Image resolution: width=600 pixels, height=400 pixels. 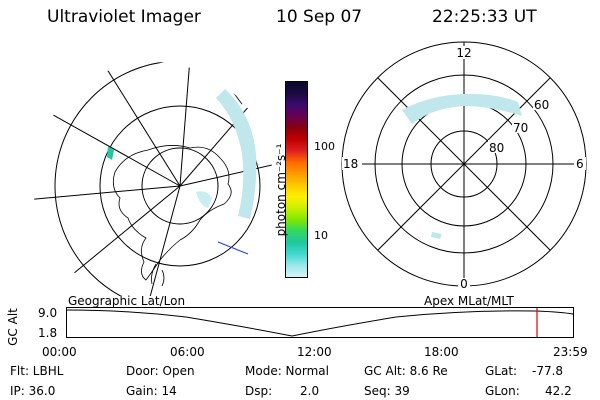 What do you see at coordinates (151, 391) in the screenshot?
I see `gain-info: Gain: 14` at bounding box center [151, 391].